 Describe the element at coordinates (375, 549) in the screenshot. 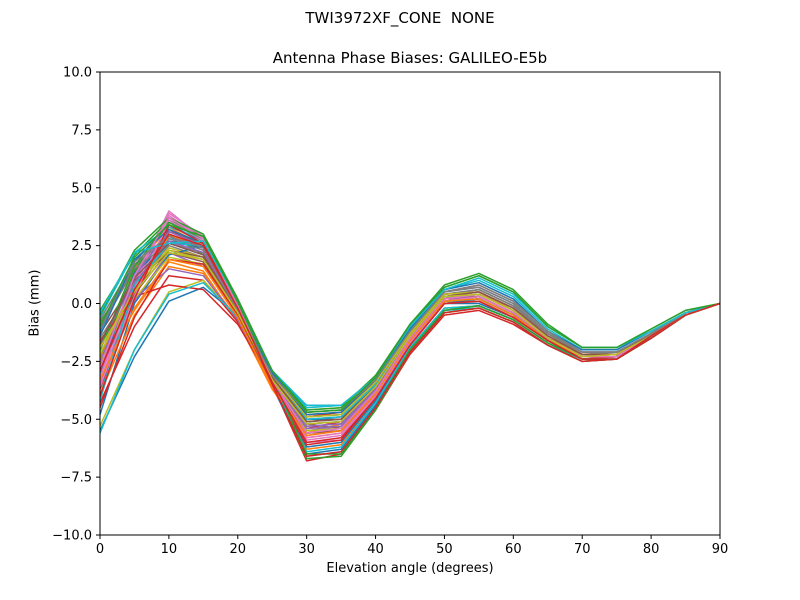

I see `x-tick-label: 40` at that location.